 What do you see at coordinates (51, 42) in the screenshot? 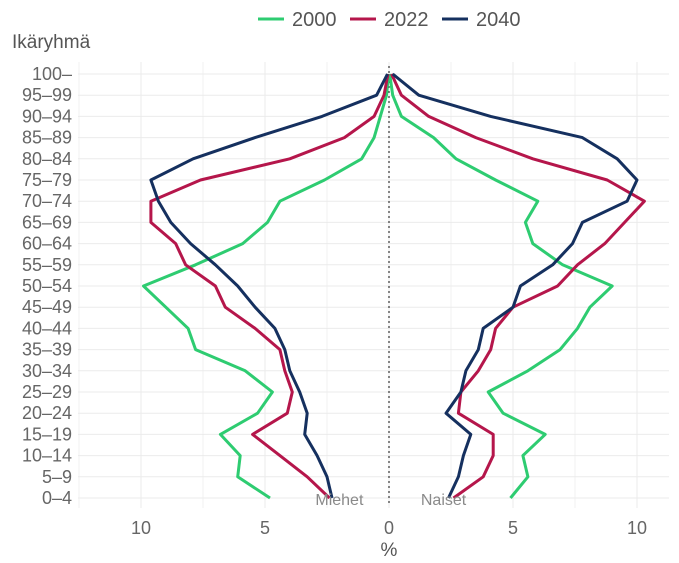
I see `y-axis-title: Ikäryhmä` at bounding box center [51, 42].